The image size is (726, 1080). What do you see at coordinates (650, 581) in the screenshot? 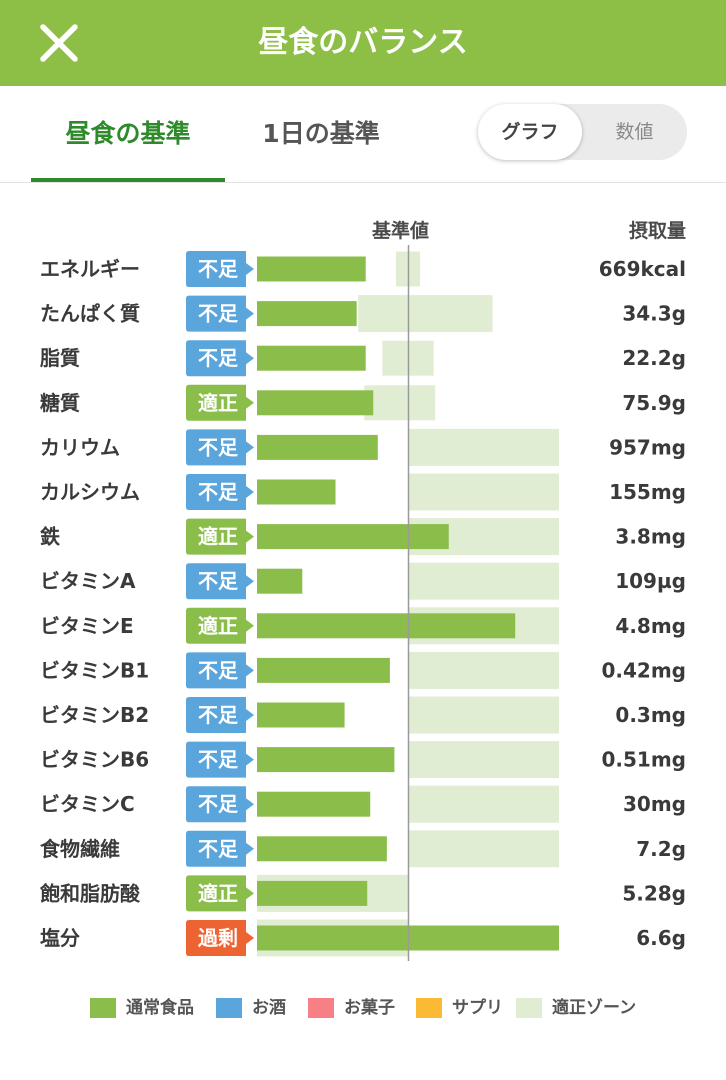
I see `intake-value: 109µg` at bounding box center [650, 581].